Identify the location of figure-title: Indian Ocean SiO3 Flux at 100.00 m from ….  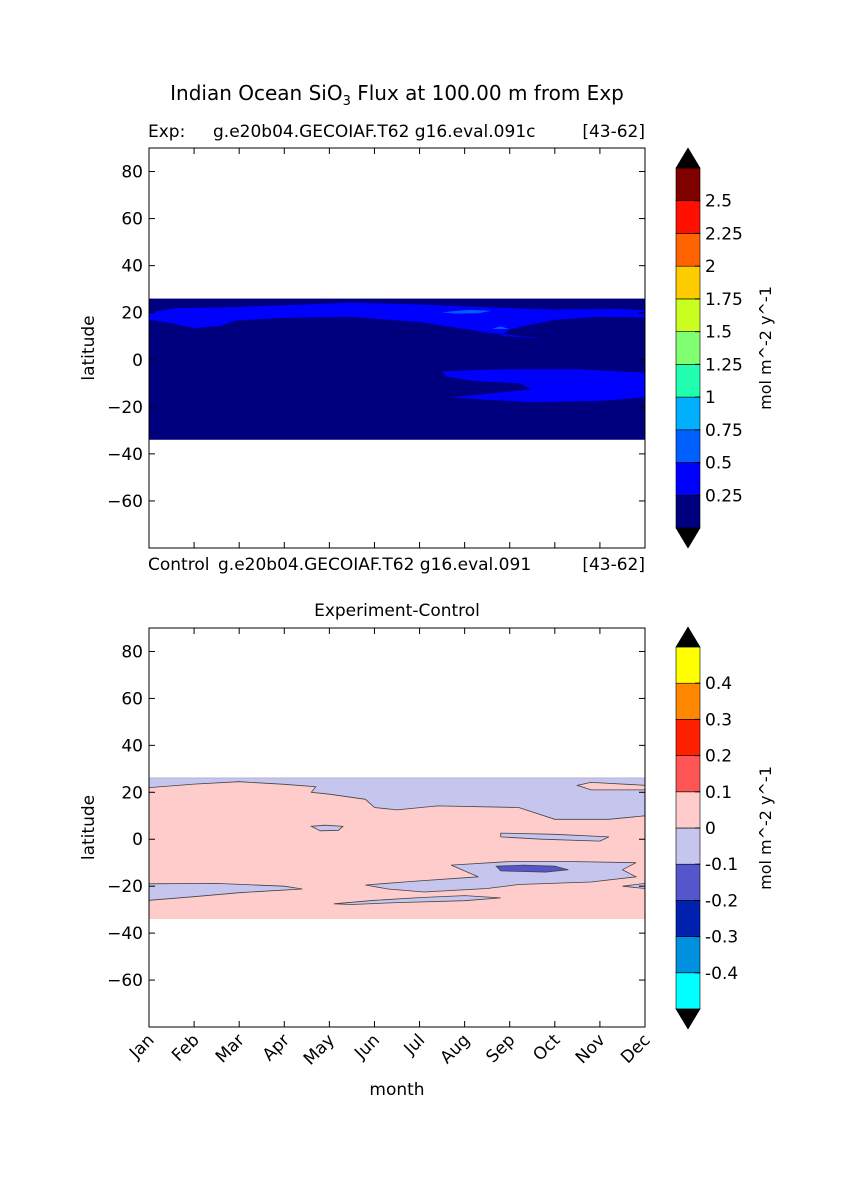
(397, 95).